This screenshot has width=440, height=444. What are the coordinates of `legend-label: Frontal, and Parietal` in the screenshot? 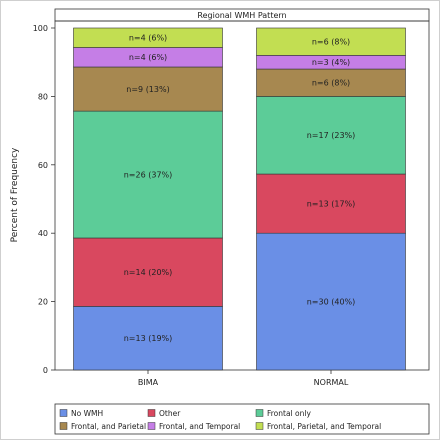 It's located at (108, 426).